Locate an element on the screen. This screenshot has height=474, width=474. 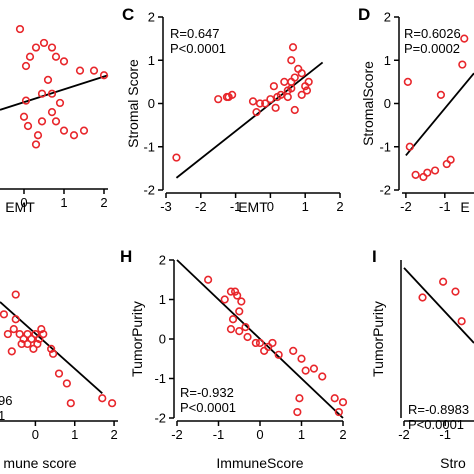
panel-label: I is located at coordinates (374, 256).